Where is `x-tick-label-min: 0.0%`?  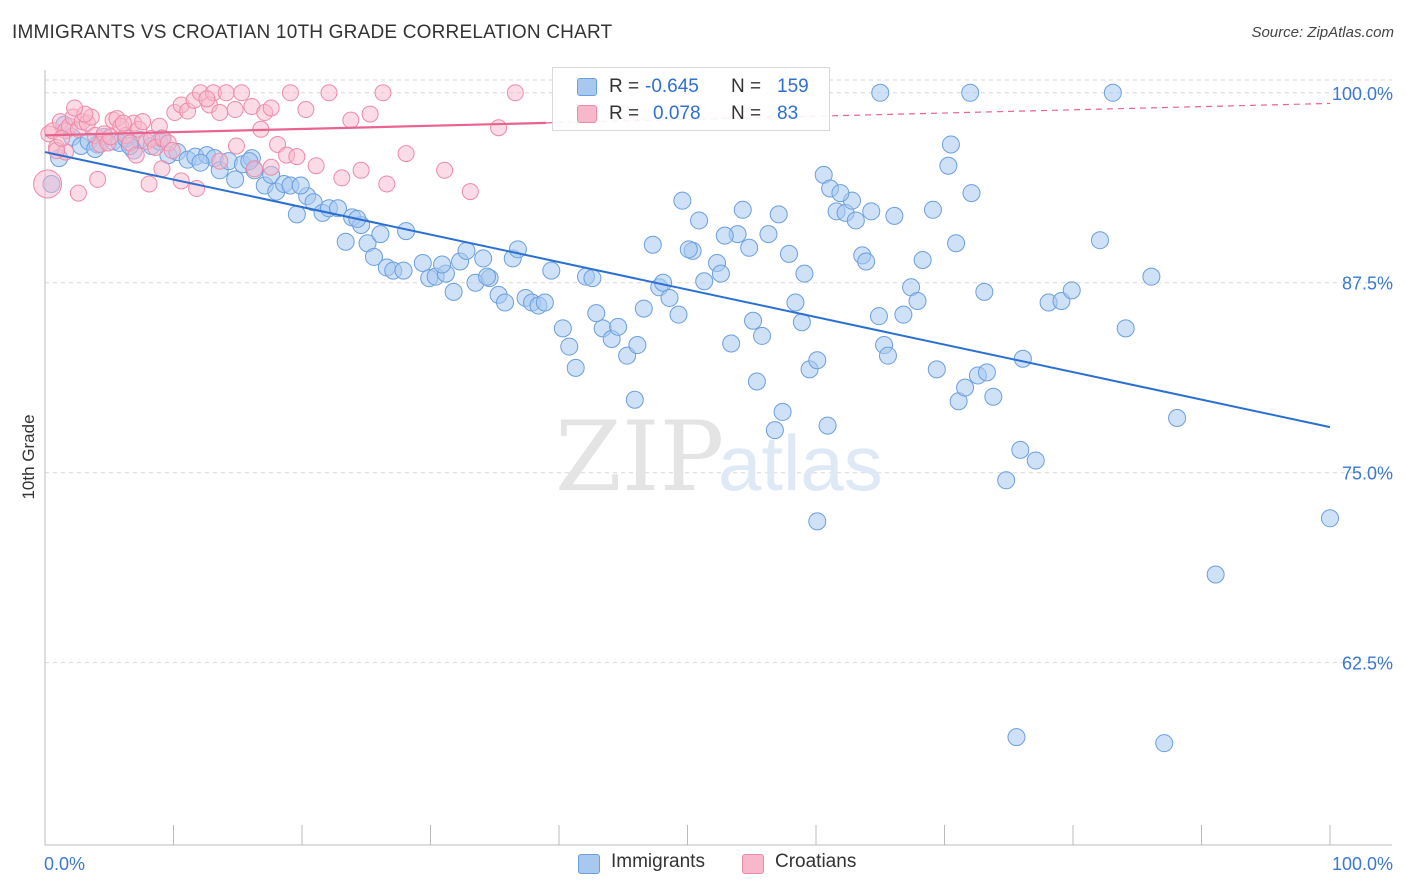
x-tick-label-min: 0.0% is located at coordinates (64, 864).